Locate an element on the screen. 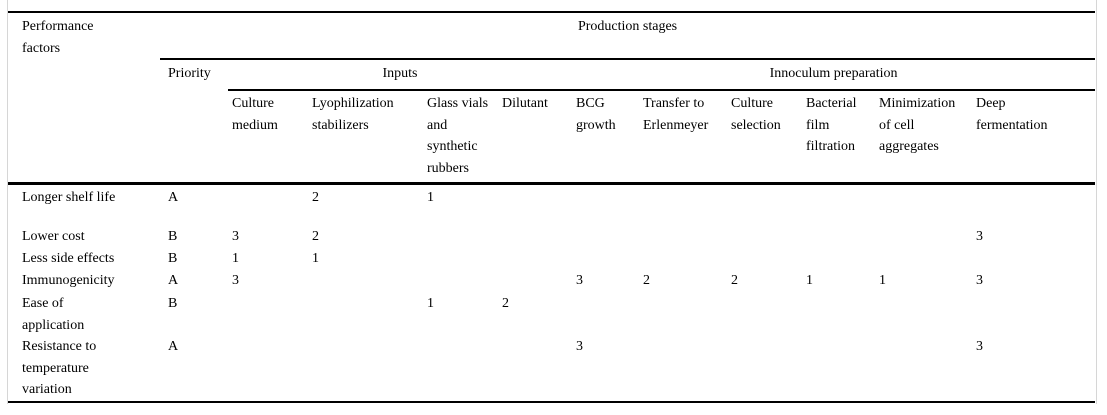 Image resolution: width=1107 pixels, height=415 pixels. factor-cell: Ease of application is located at coordinates (53, 314).